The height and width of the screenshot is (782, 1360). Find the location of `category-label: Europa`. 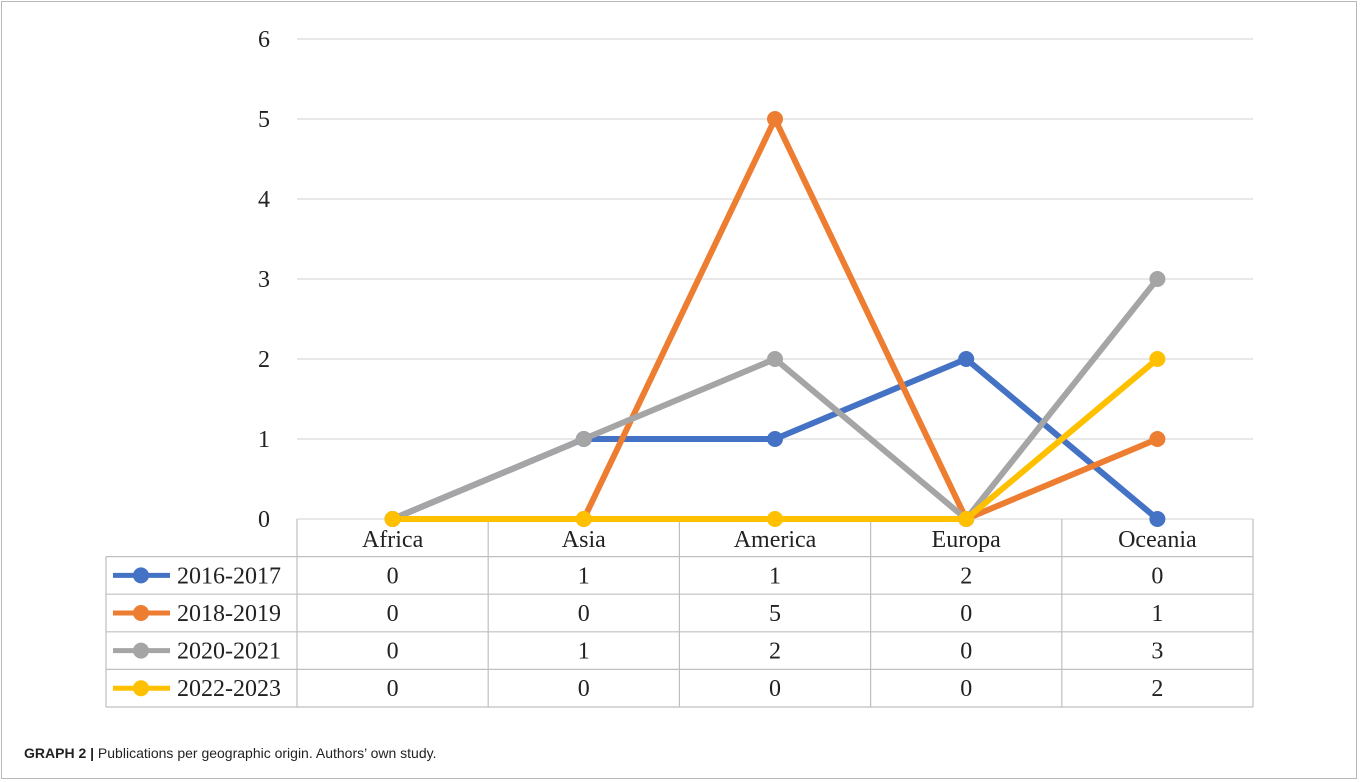

category-label: Europa is located at coordinates (967, 540).